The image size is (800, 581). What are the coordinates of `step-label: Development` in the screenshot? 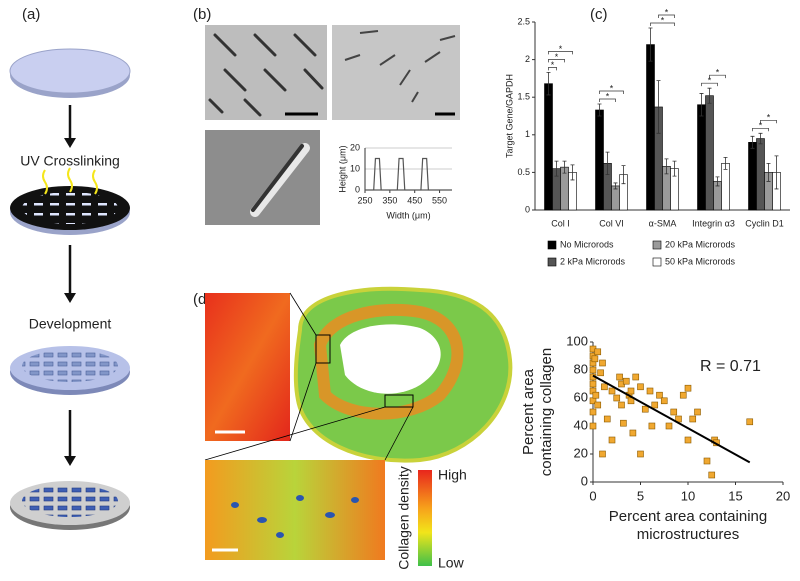 It's located at (70, 324).